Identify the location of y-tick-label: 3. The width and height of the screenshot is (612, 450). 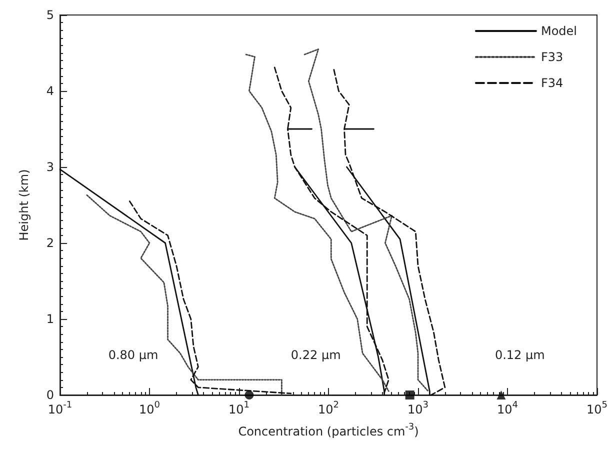
(50, 167).